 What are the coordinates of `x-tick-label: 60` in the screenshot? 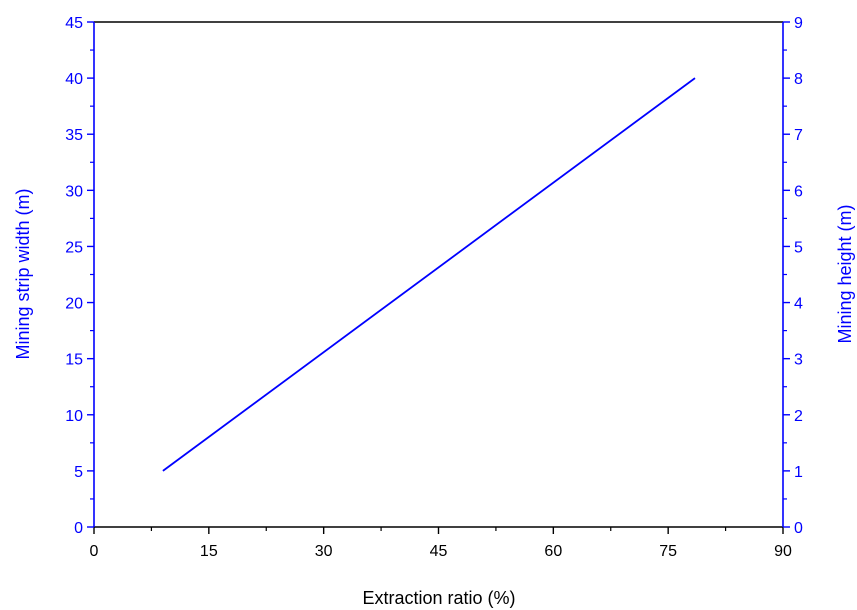 It's located at (553, 551).